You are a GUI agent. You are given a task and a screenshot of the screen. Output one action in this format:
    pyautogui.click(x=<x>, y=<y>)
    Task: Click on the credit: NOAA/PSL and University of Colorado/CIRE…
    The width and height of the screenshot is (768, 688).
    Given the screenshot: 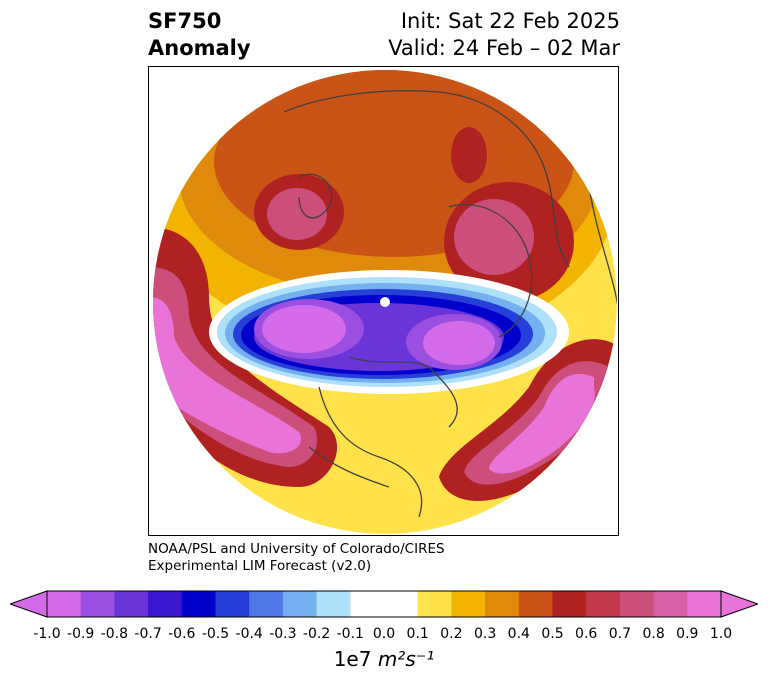 What is the action you would take?
    pyautogui.click(x=296, y=558)
    